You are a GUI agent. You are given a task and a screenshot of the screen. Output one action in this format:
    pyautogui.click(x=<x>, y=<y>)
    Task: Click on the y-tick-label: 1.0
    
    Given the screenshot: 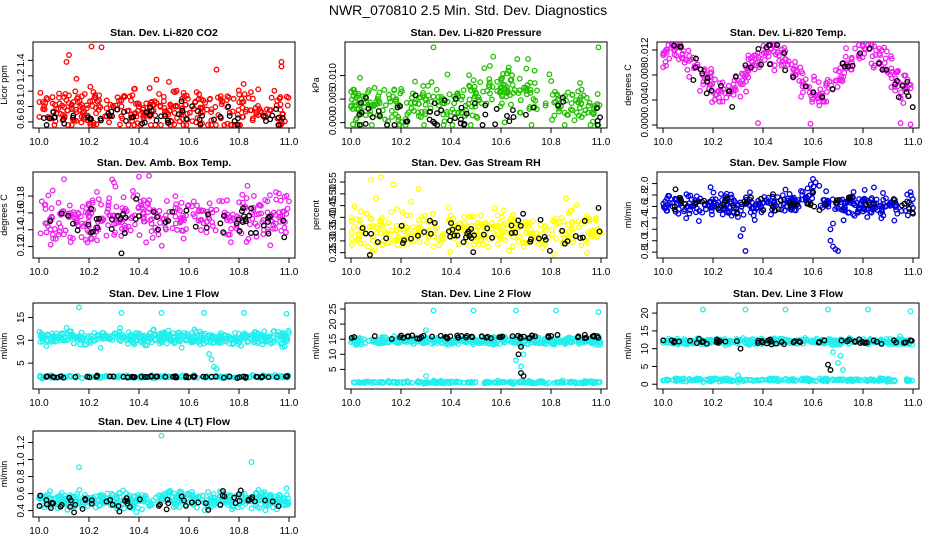 What is the action you would take?
    pyautogui.click(x=21, y=459)
    